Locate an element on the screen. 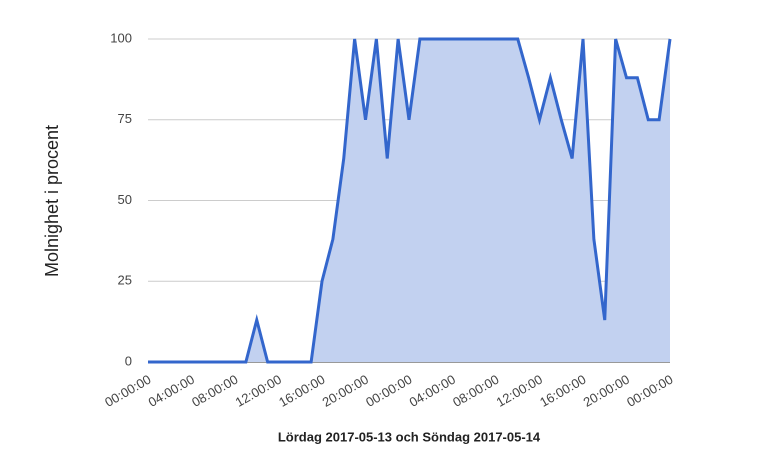 The height and width of the screenshot is (461, 777). y-tick-label: 50 is located at coordinates (125, 199).